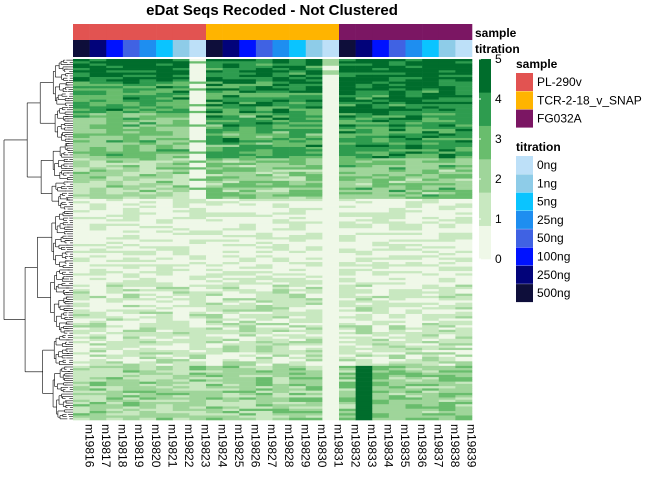  What do you see at coordinates (538, 147) in the screenshot?
I see `legend-titration-title: titration` at bounding box center [538, 147].